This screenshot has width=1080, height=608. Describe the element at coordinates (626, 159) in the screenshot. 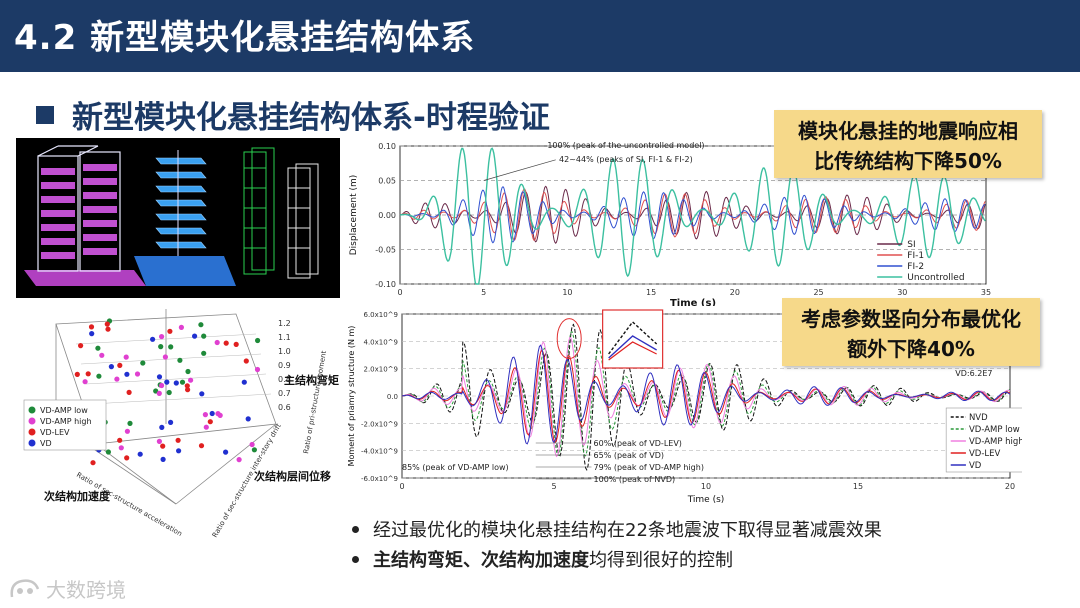

I see `annotation-label: 42~44% (peaks of SI, FI-1 & FI-2)` at that location.